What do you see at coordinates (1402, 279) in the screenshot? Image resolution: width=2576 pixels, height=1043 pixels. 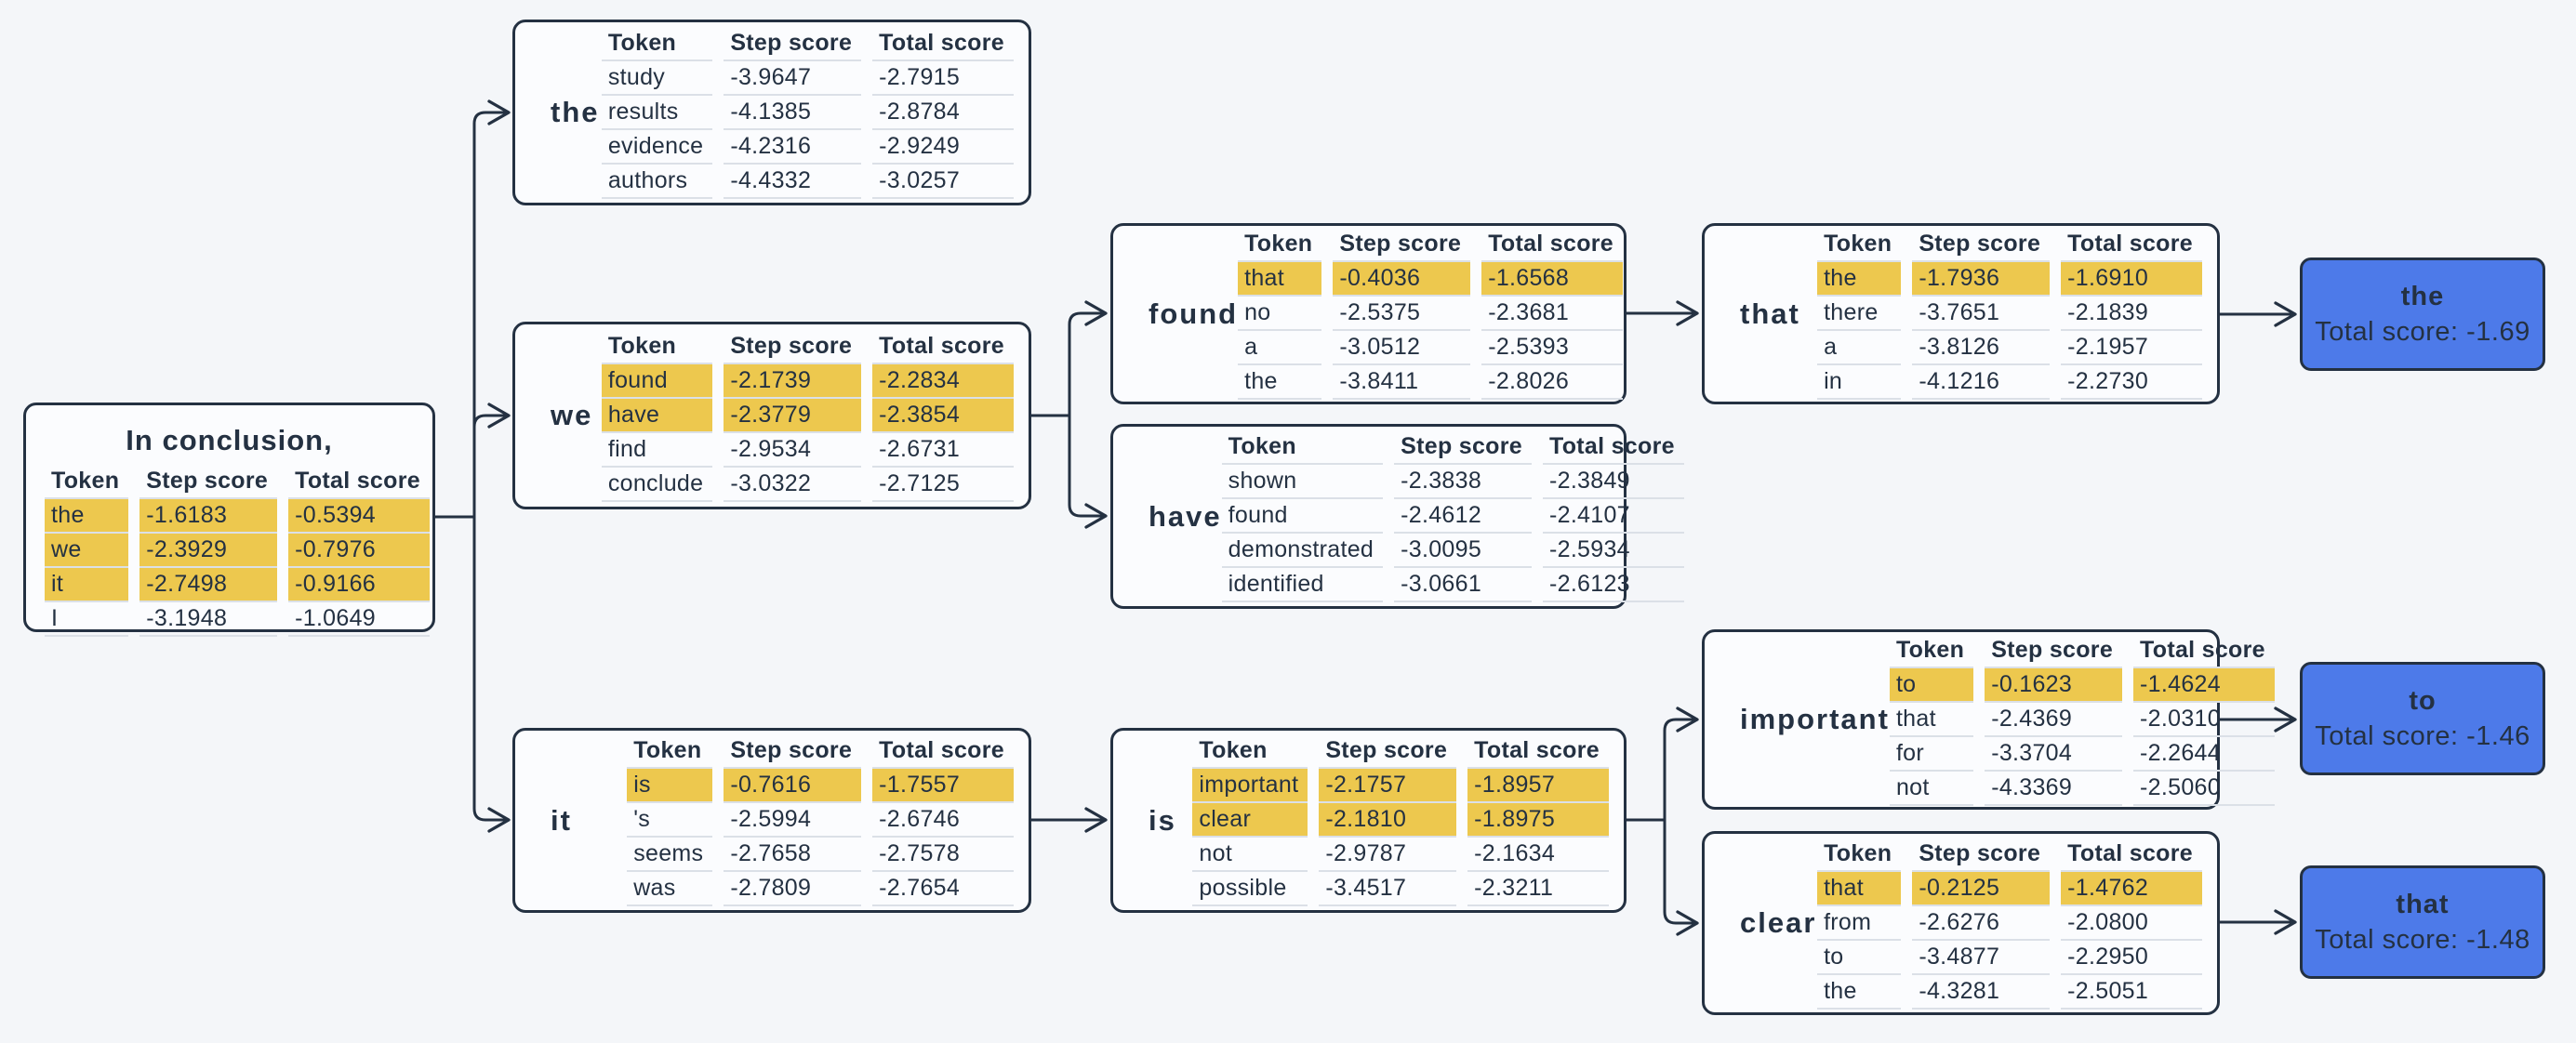 I see `step-score-cell: -0.4036` at bounding box center [1402, 279].